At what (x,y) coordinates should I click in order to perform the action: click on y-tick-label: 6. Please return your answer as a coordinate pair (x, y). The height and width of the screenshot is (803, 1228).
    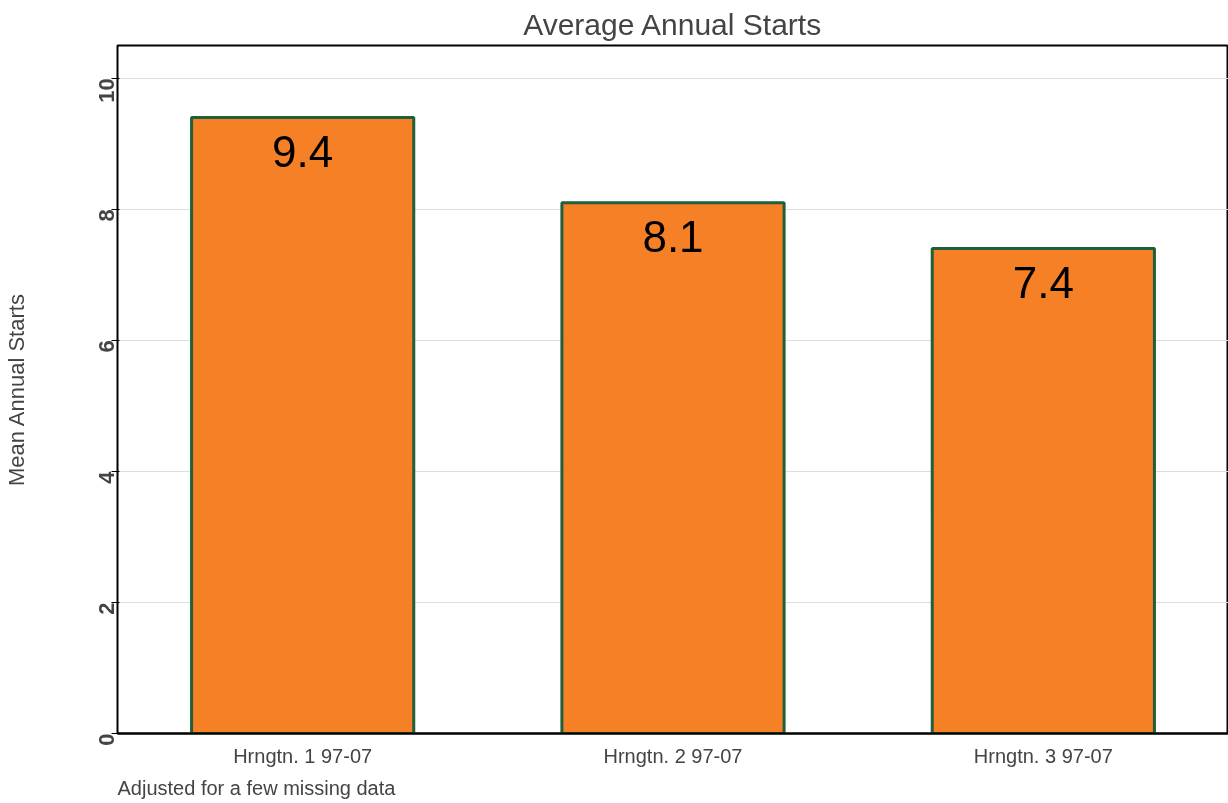
    Looking at the image, I should click on (106, 346).